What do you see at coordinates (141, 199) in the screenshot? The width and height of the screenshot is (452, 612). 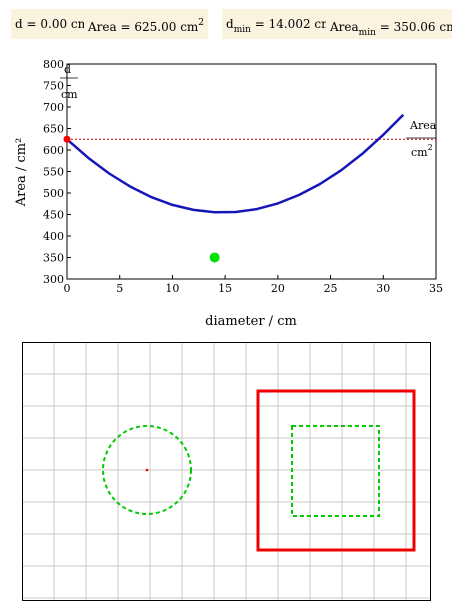 I see `chart-markers` at bounding box center [141, 199].